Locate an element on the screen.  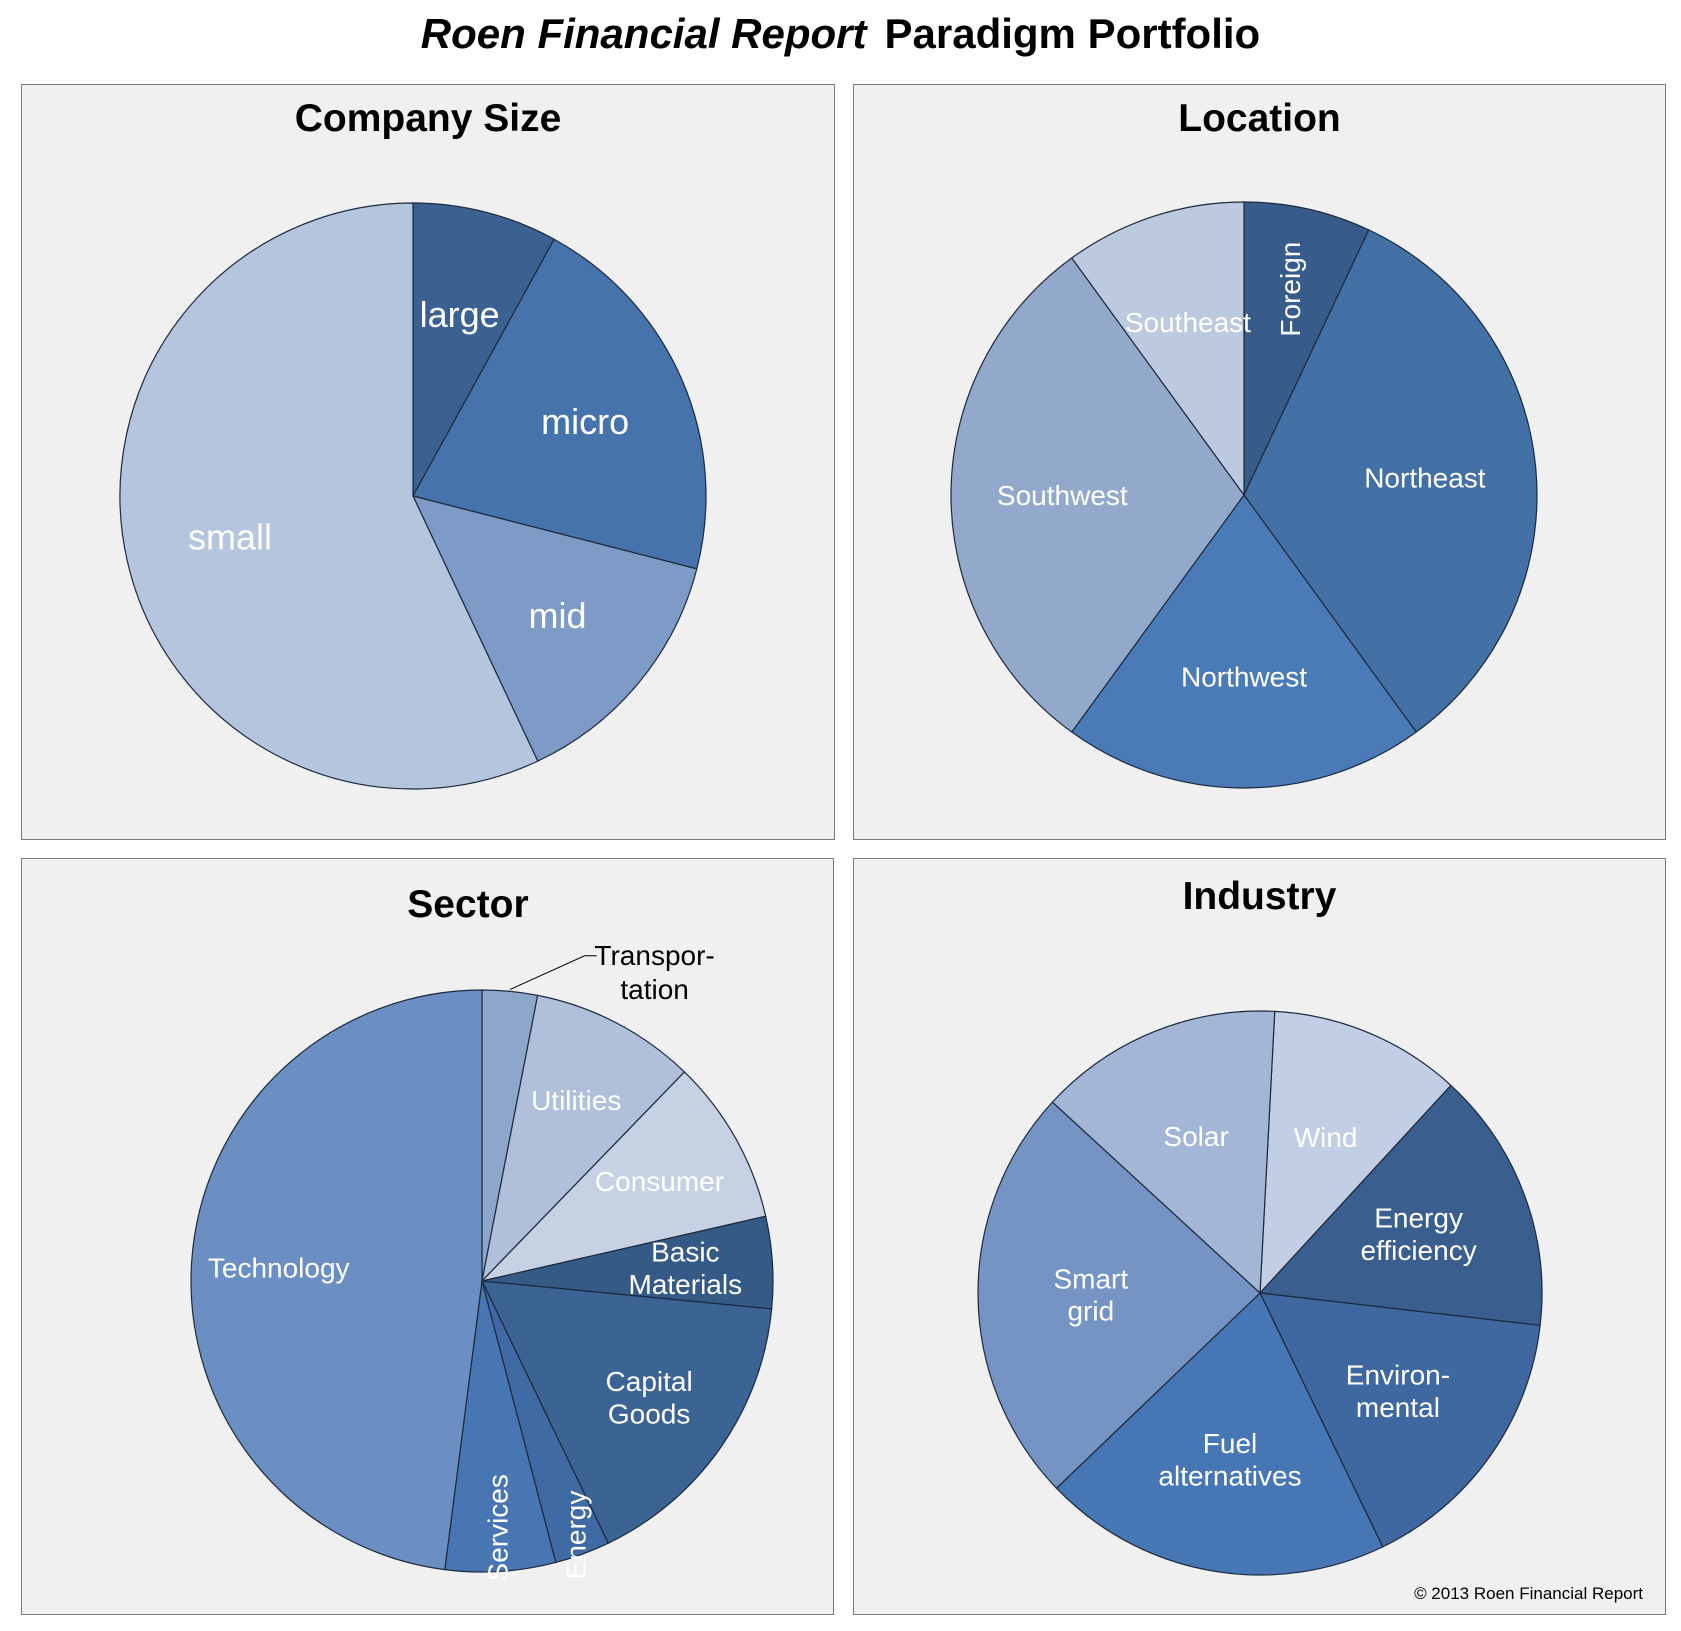
company-size-pie: large micro mid small is located at coordinates (413, 496).